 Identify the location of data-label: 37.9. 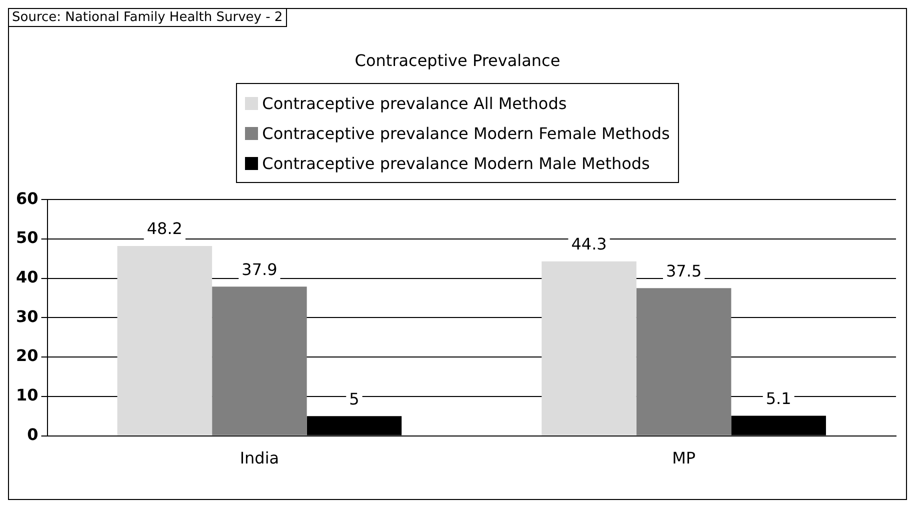
(260, 269).